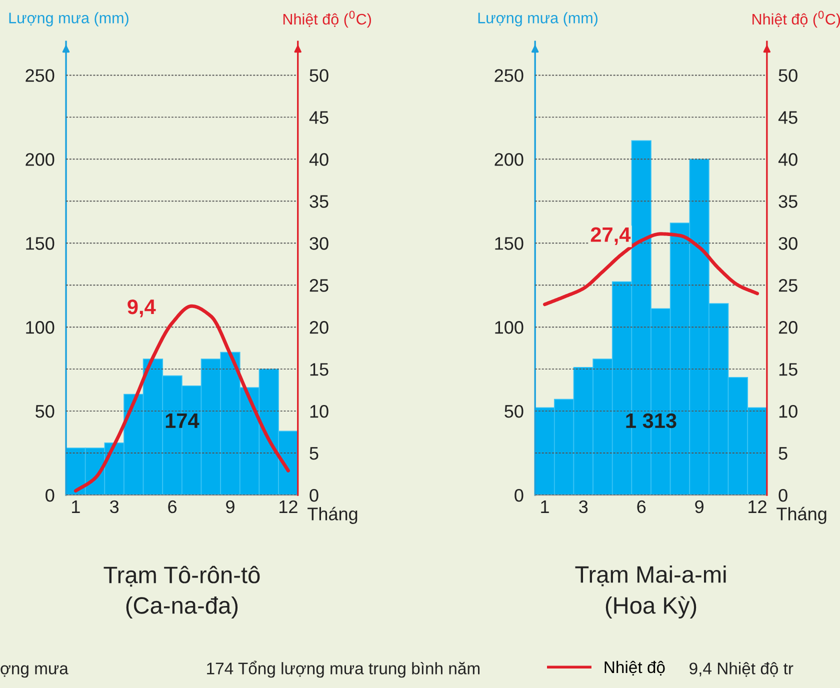 This screenshot has height=688, width=840. I want to click on legend-label: Nhiệt độ, so click(634, 668).